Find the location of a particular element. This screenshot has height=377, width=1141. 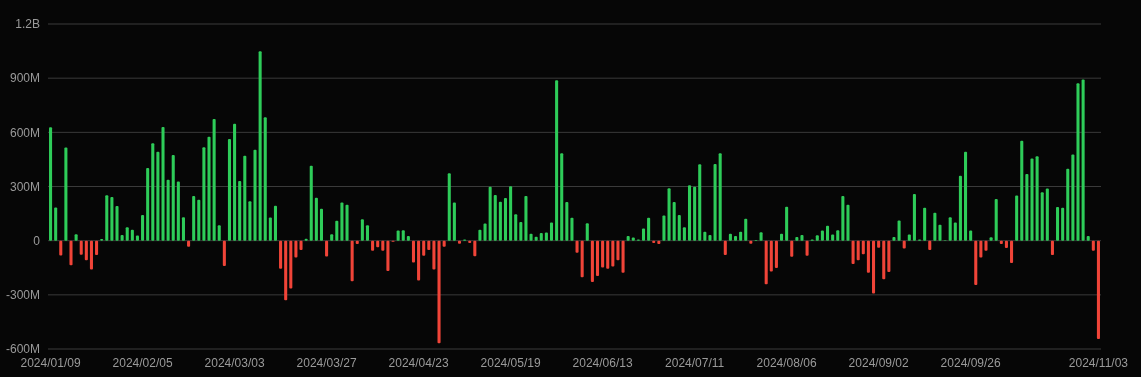

y-tick-label: -300M is located at coordinates (22, 295).